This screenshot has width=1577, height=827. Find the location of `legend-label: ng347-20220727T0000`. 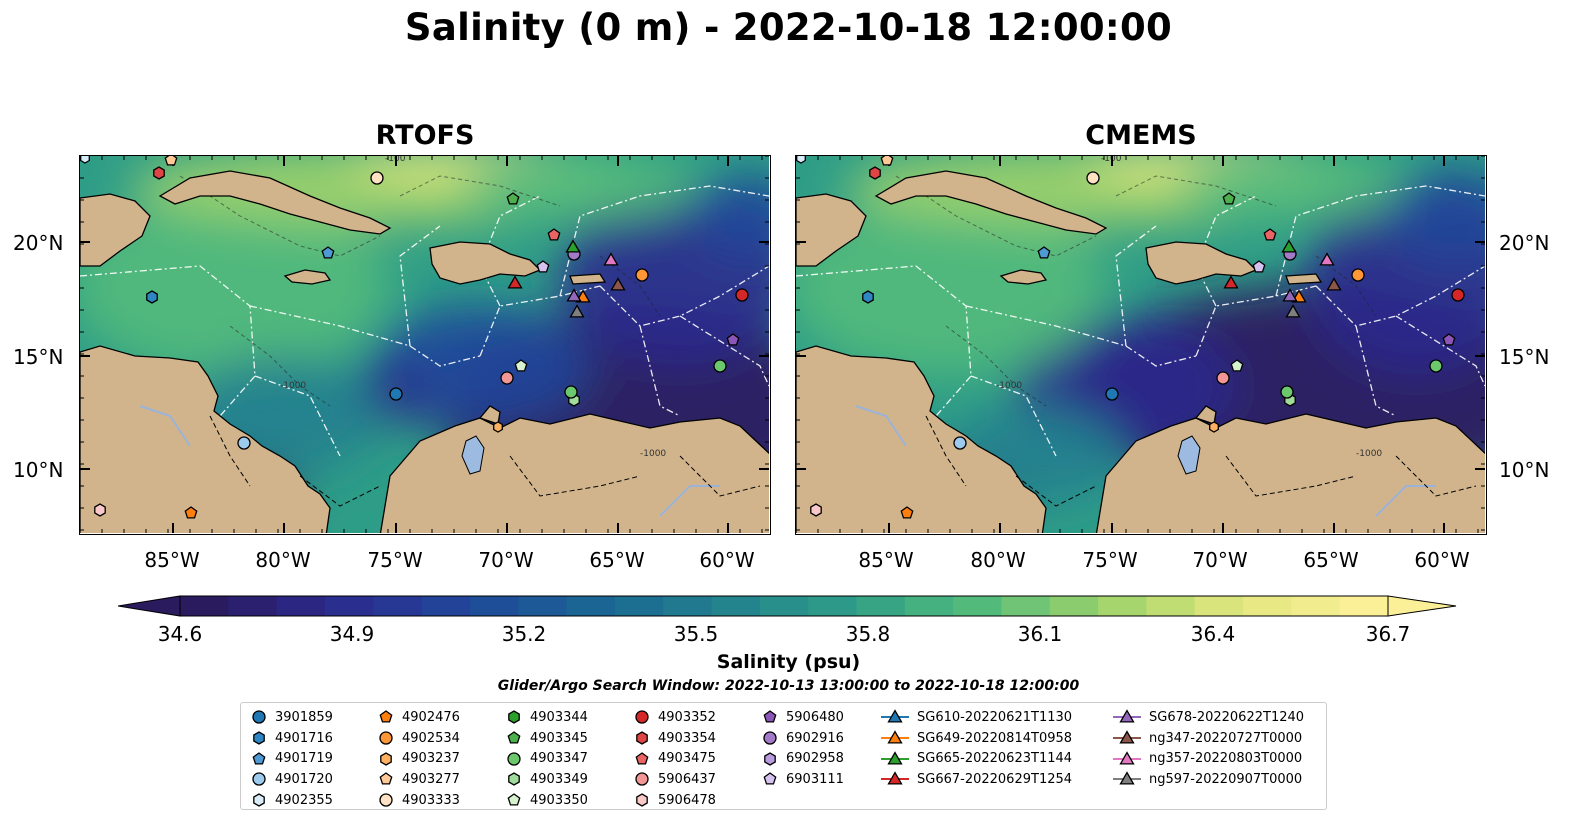

legend-label: ng347-20220727T0000 is located at coordinates (1226, 738).